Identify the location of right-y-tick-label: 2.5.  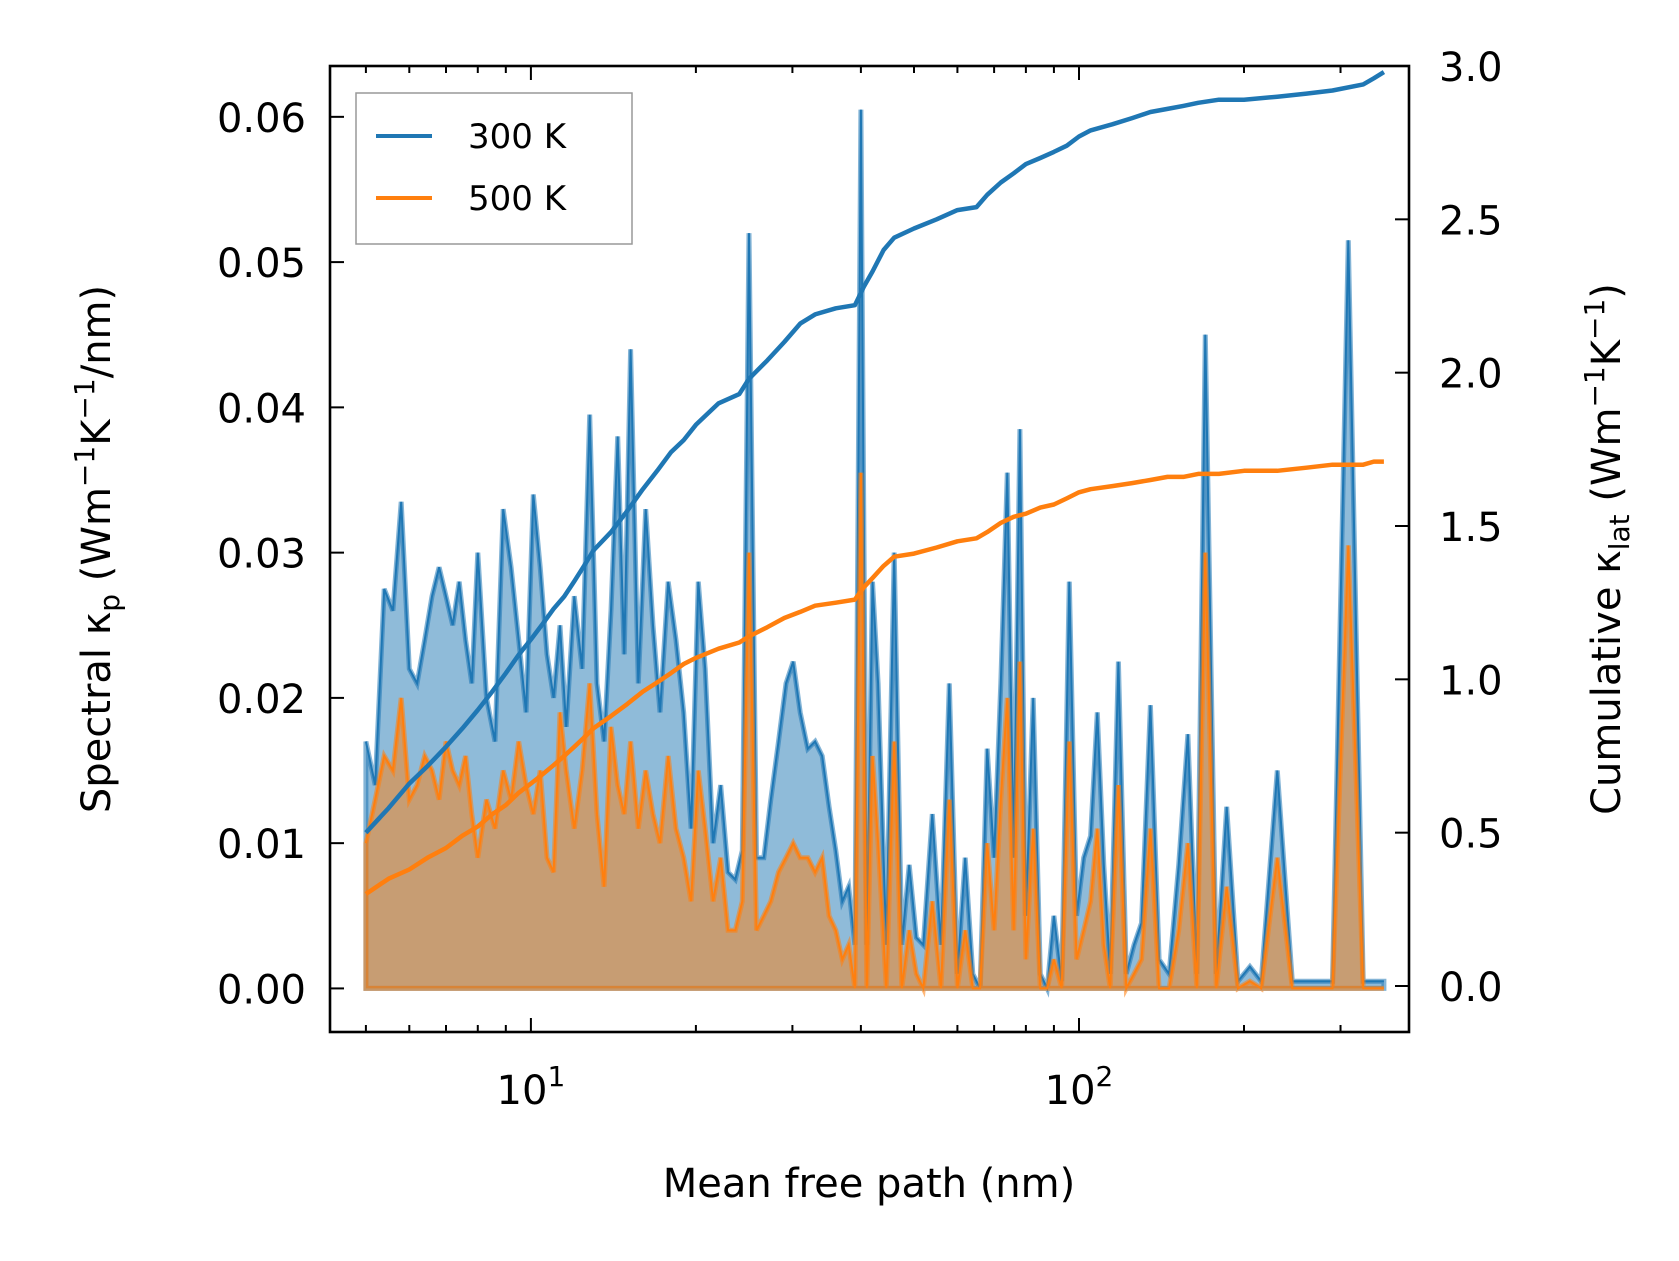
(1471, 221).